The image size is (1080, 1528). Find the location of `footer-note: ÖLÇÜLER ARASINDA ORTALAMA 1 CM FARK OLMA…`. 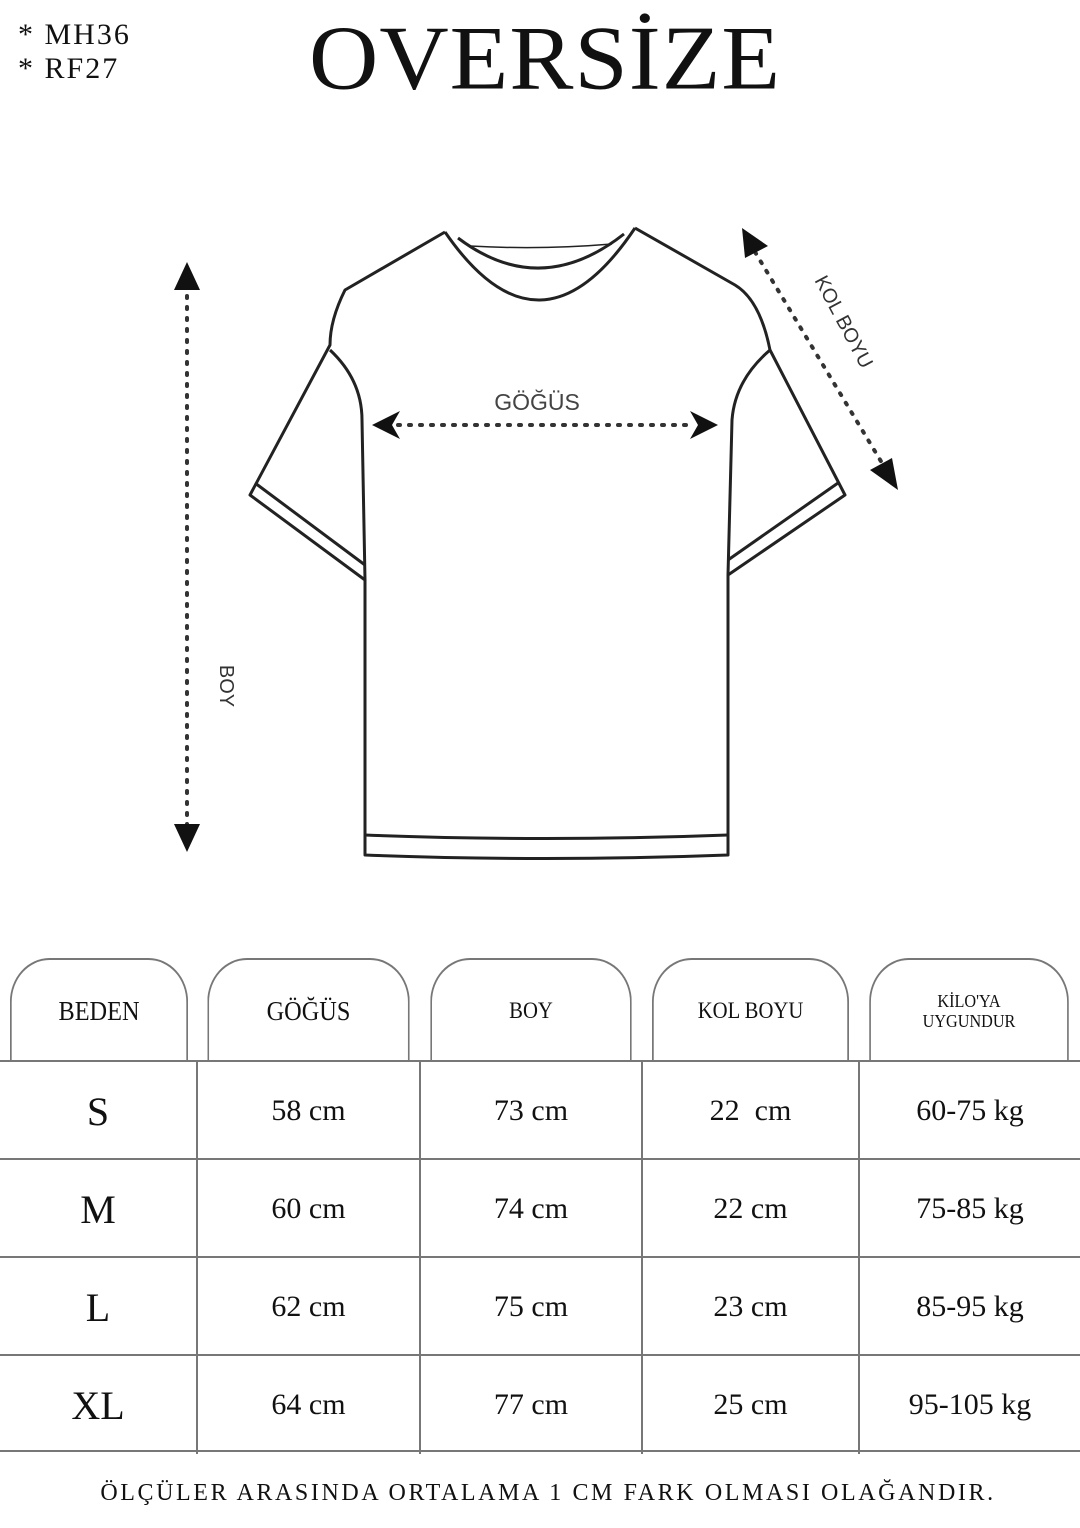

footer-note: ÖLÇÜLER ARASINDA ORTALAMA 1 CM FARK OLMA… is located at coordinates (548, 1493).